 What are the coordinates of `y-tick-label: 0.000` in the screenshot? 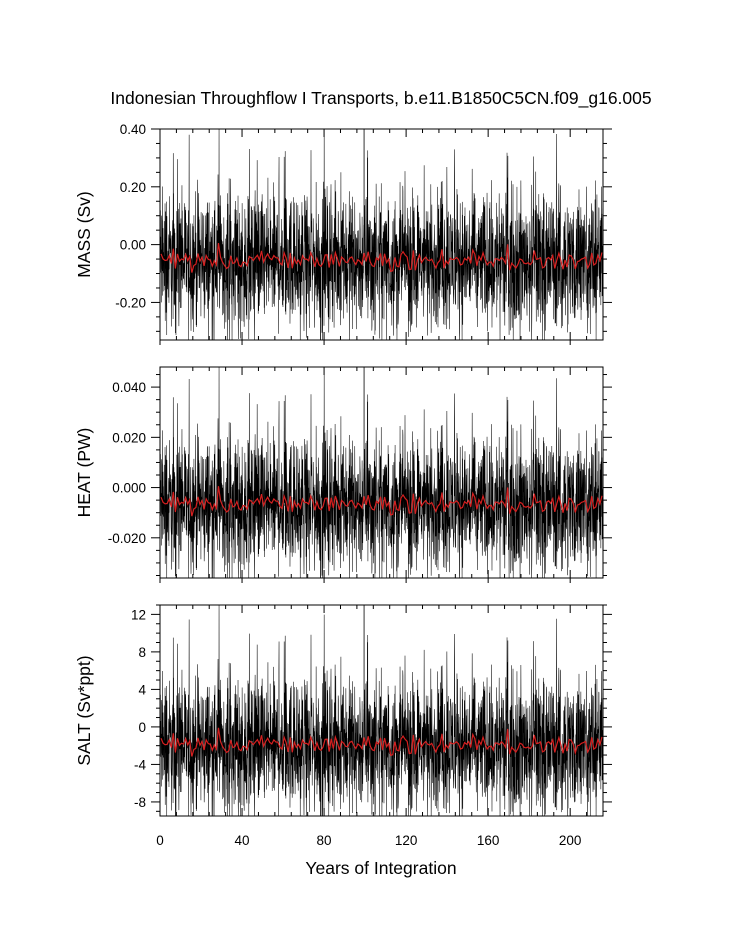 It's located at (129, 488).